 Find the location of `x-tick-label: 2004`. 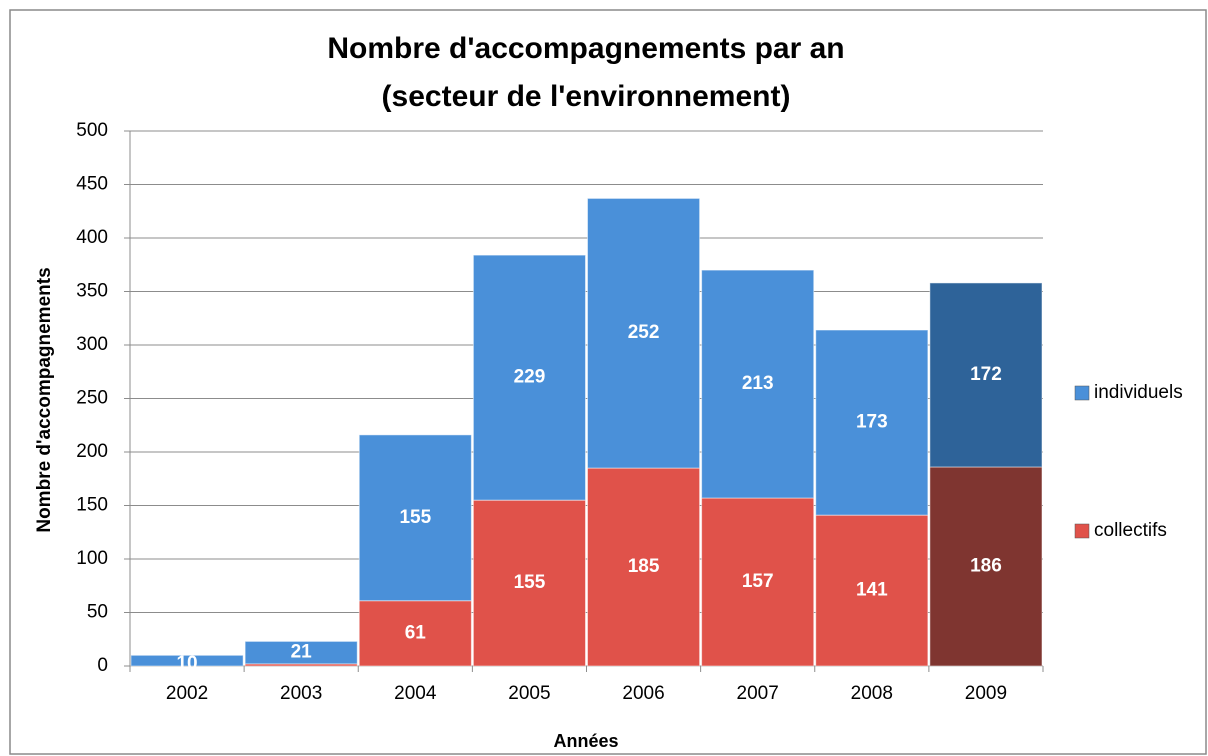

x-tick-label: 2004 is located at coordinates (415, 693).